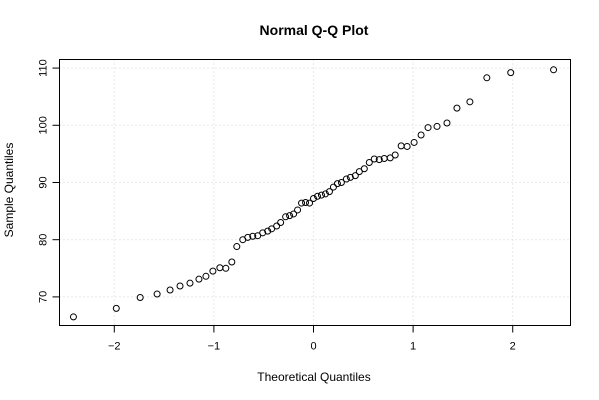  I want to click on y-tick-label: 110, so click(44, 68).